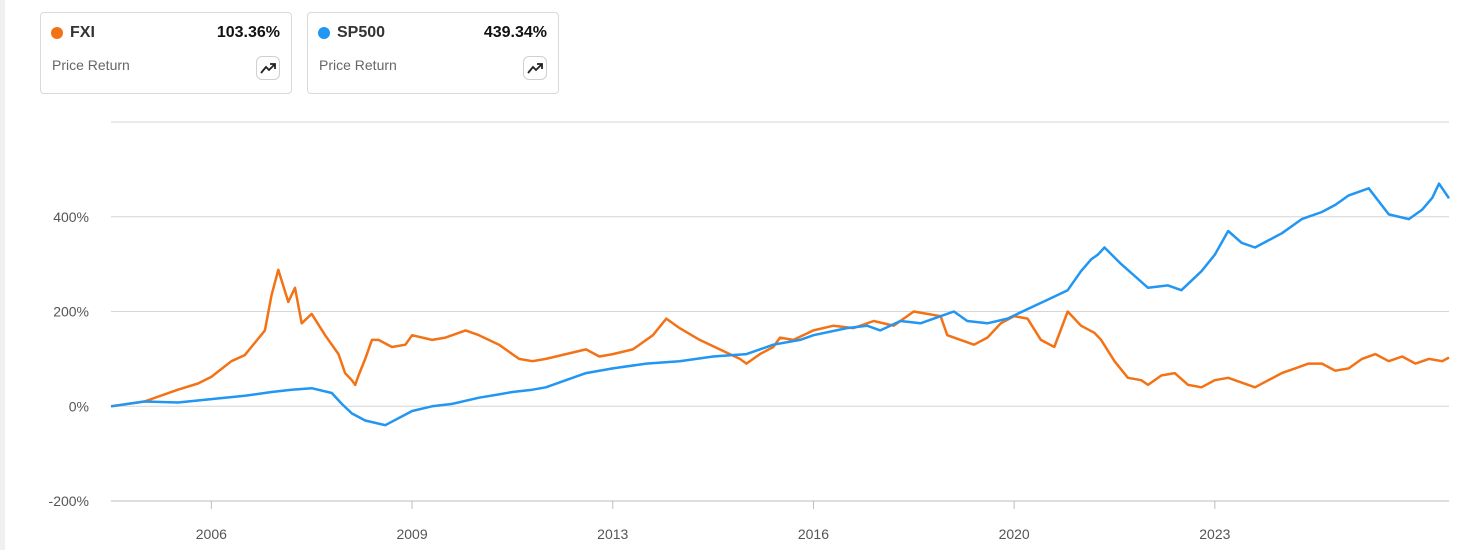 Image resolution: width=1473 pixels, height=550 pixels. I want to click on x-tick-label: 2006, so click(211, 534).